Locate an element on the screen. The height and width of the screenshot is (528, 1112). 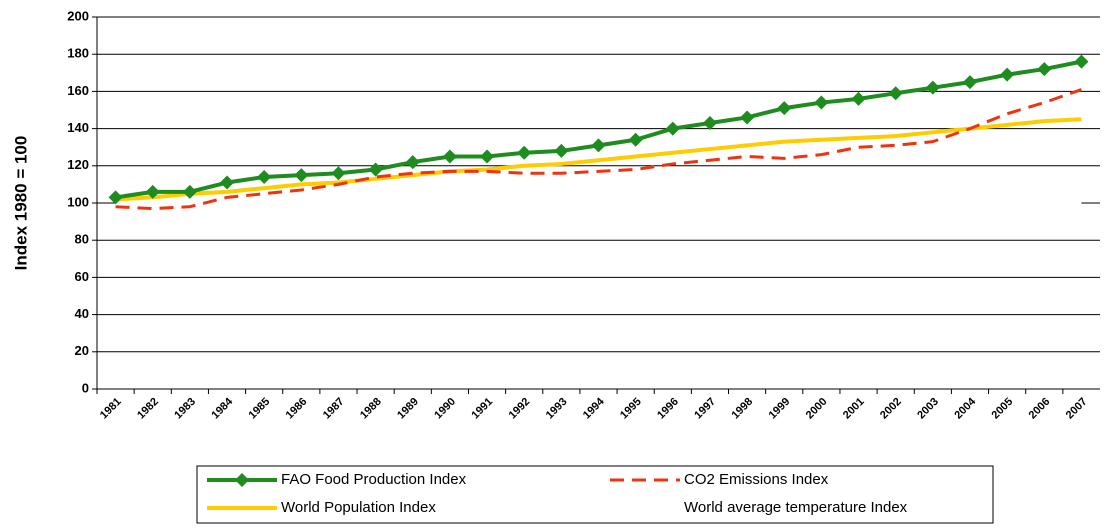
x-tick-label: 2002 is located at coordinates (891, 409).